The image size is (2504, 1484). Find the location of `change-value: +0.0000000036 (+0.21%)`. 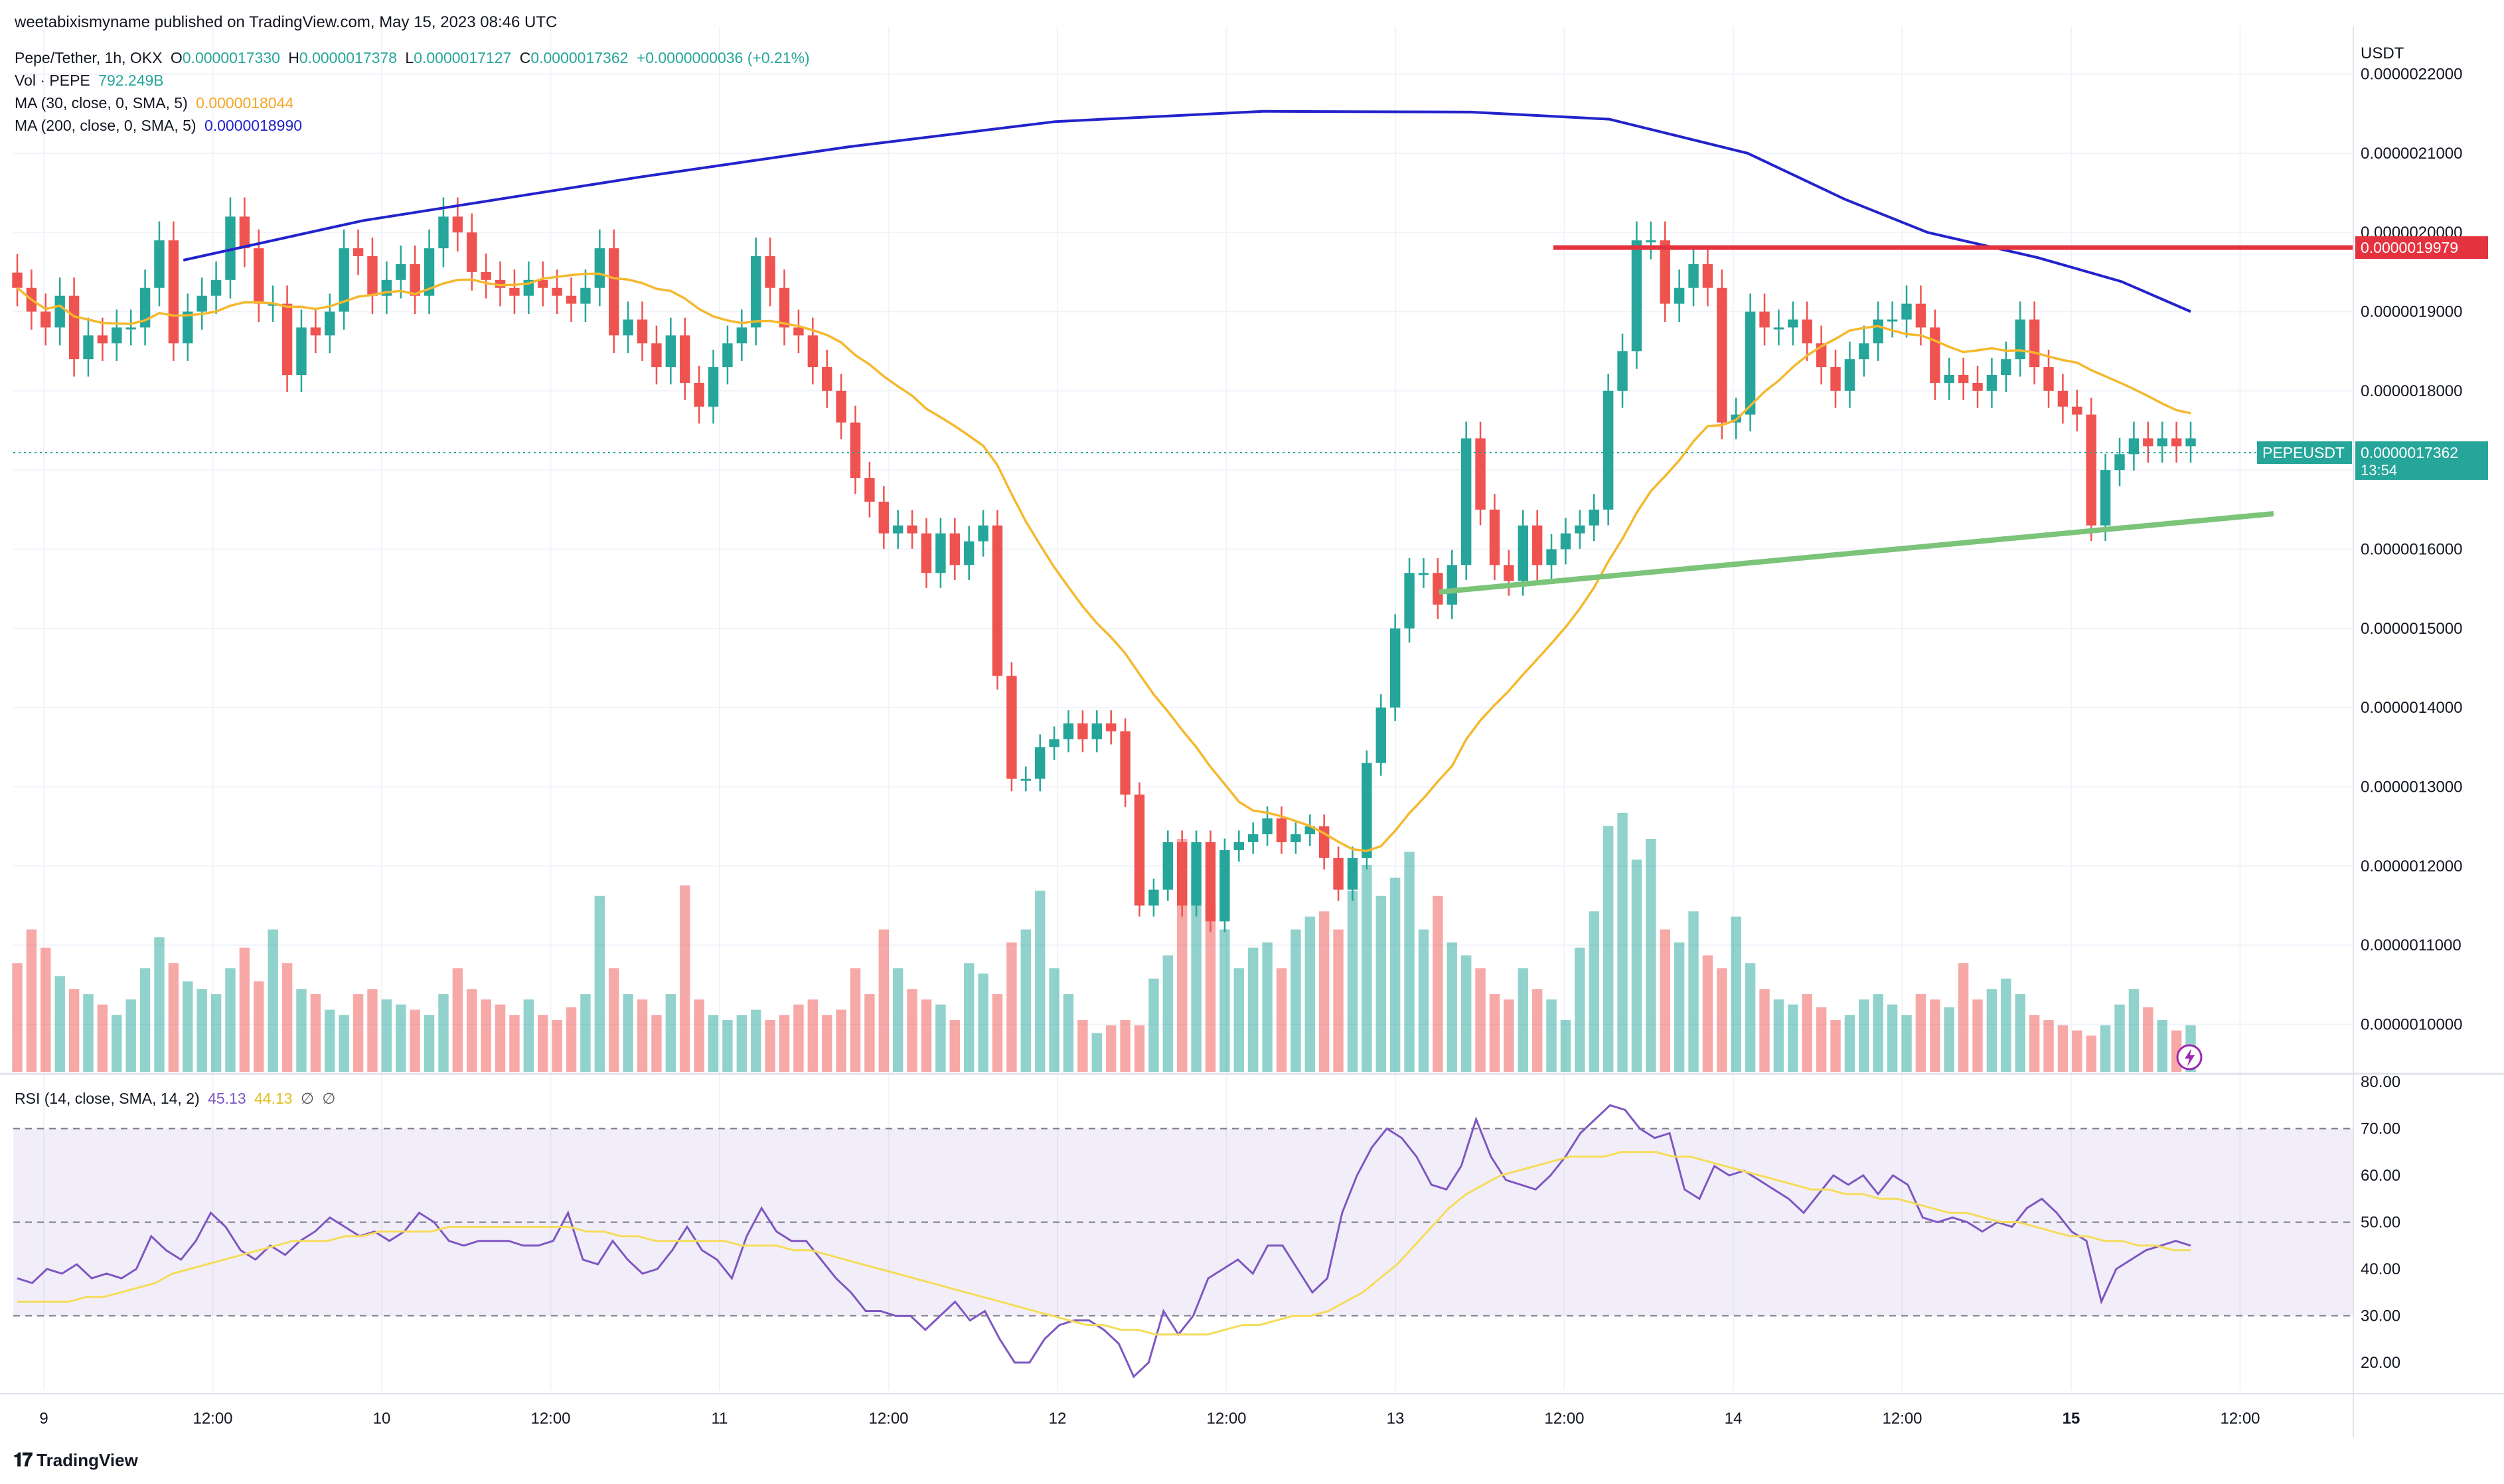

change-value: +0.0000000036 (+0.21%) is located at coordinates (723, 57).